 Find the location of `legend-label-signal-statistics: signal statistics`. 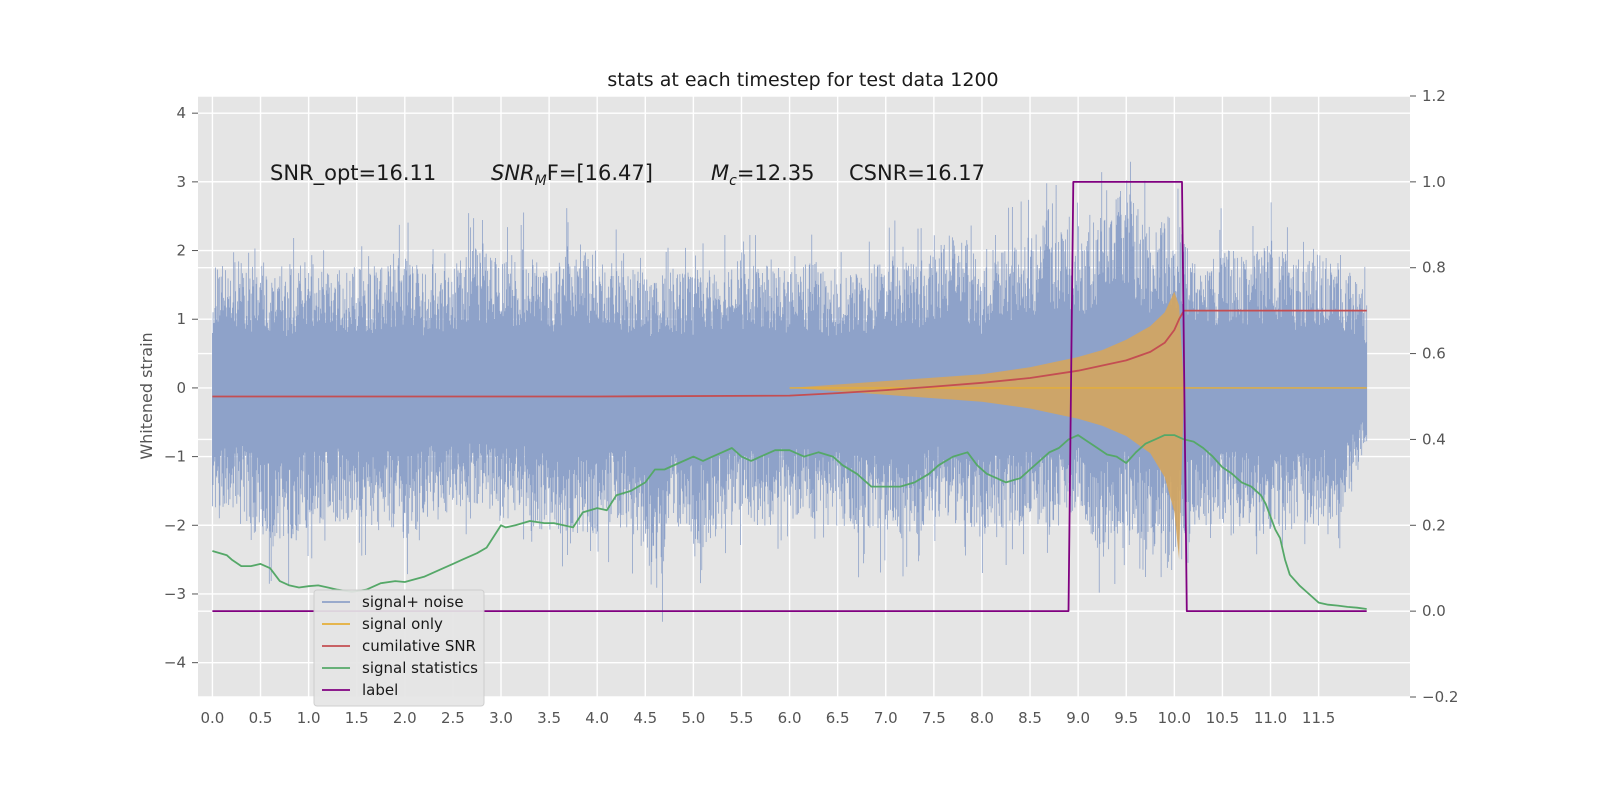

legend-label-signal-statistics: signal statistics is located at coordinates (420, 668).